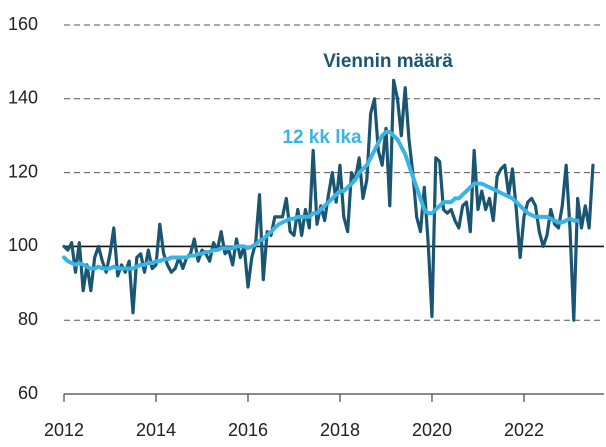  I want to click on y-tick-label: 160, so click(23, 24).